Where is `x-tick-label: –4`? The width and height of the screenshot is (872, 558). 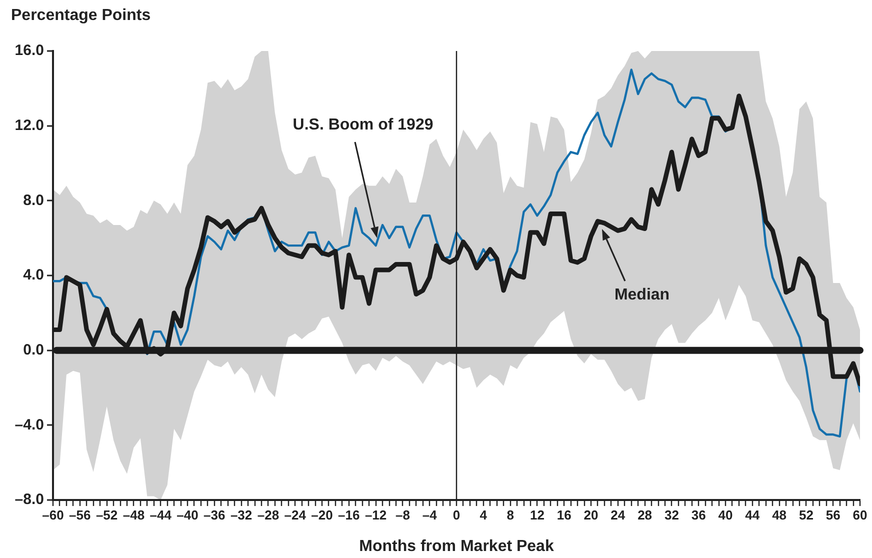 x-tick-label: –4 is located at coordinates (430, 514).